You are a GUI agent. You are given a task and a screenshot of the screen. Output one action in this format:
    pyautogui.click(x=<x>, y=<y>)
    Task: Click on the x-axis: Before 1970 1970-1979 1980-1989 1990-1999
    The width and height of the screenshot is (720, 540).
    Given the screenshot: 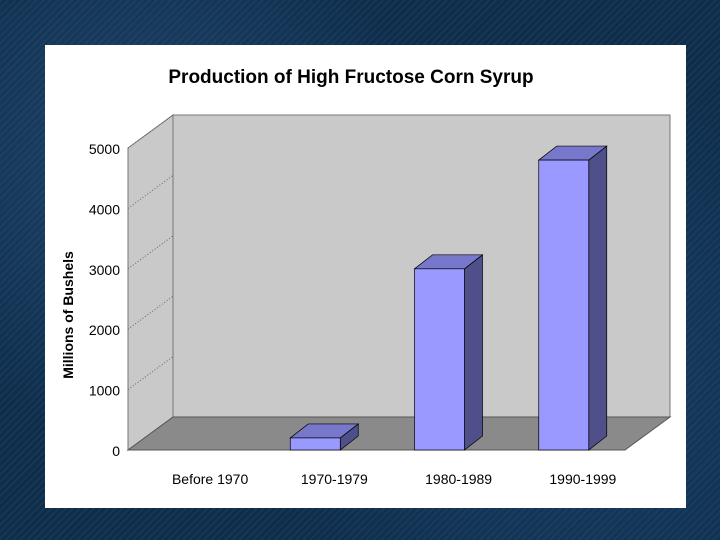 What is the action you would take?
    pyautogui.click(x=394, y=479)
    